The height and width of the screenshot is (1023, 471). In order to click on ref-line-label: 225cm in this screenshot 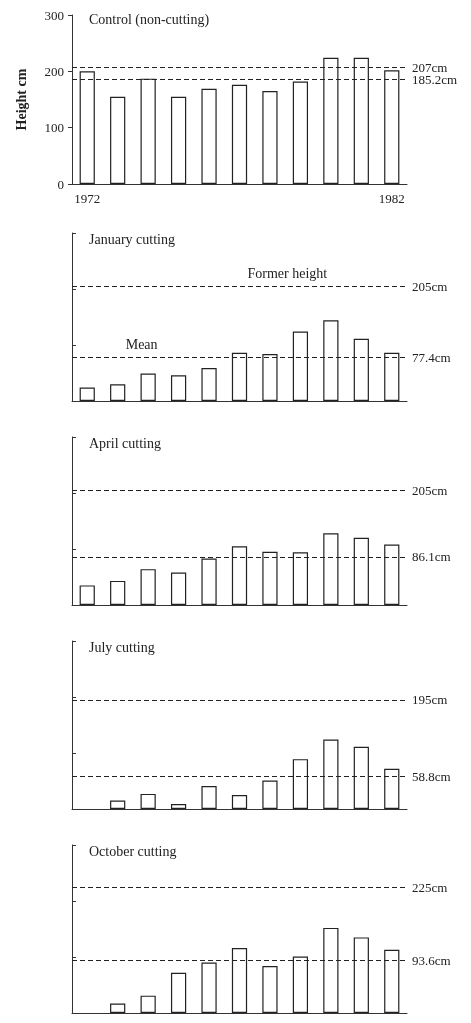, I will do `click(430, 887)`.